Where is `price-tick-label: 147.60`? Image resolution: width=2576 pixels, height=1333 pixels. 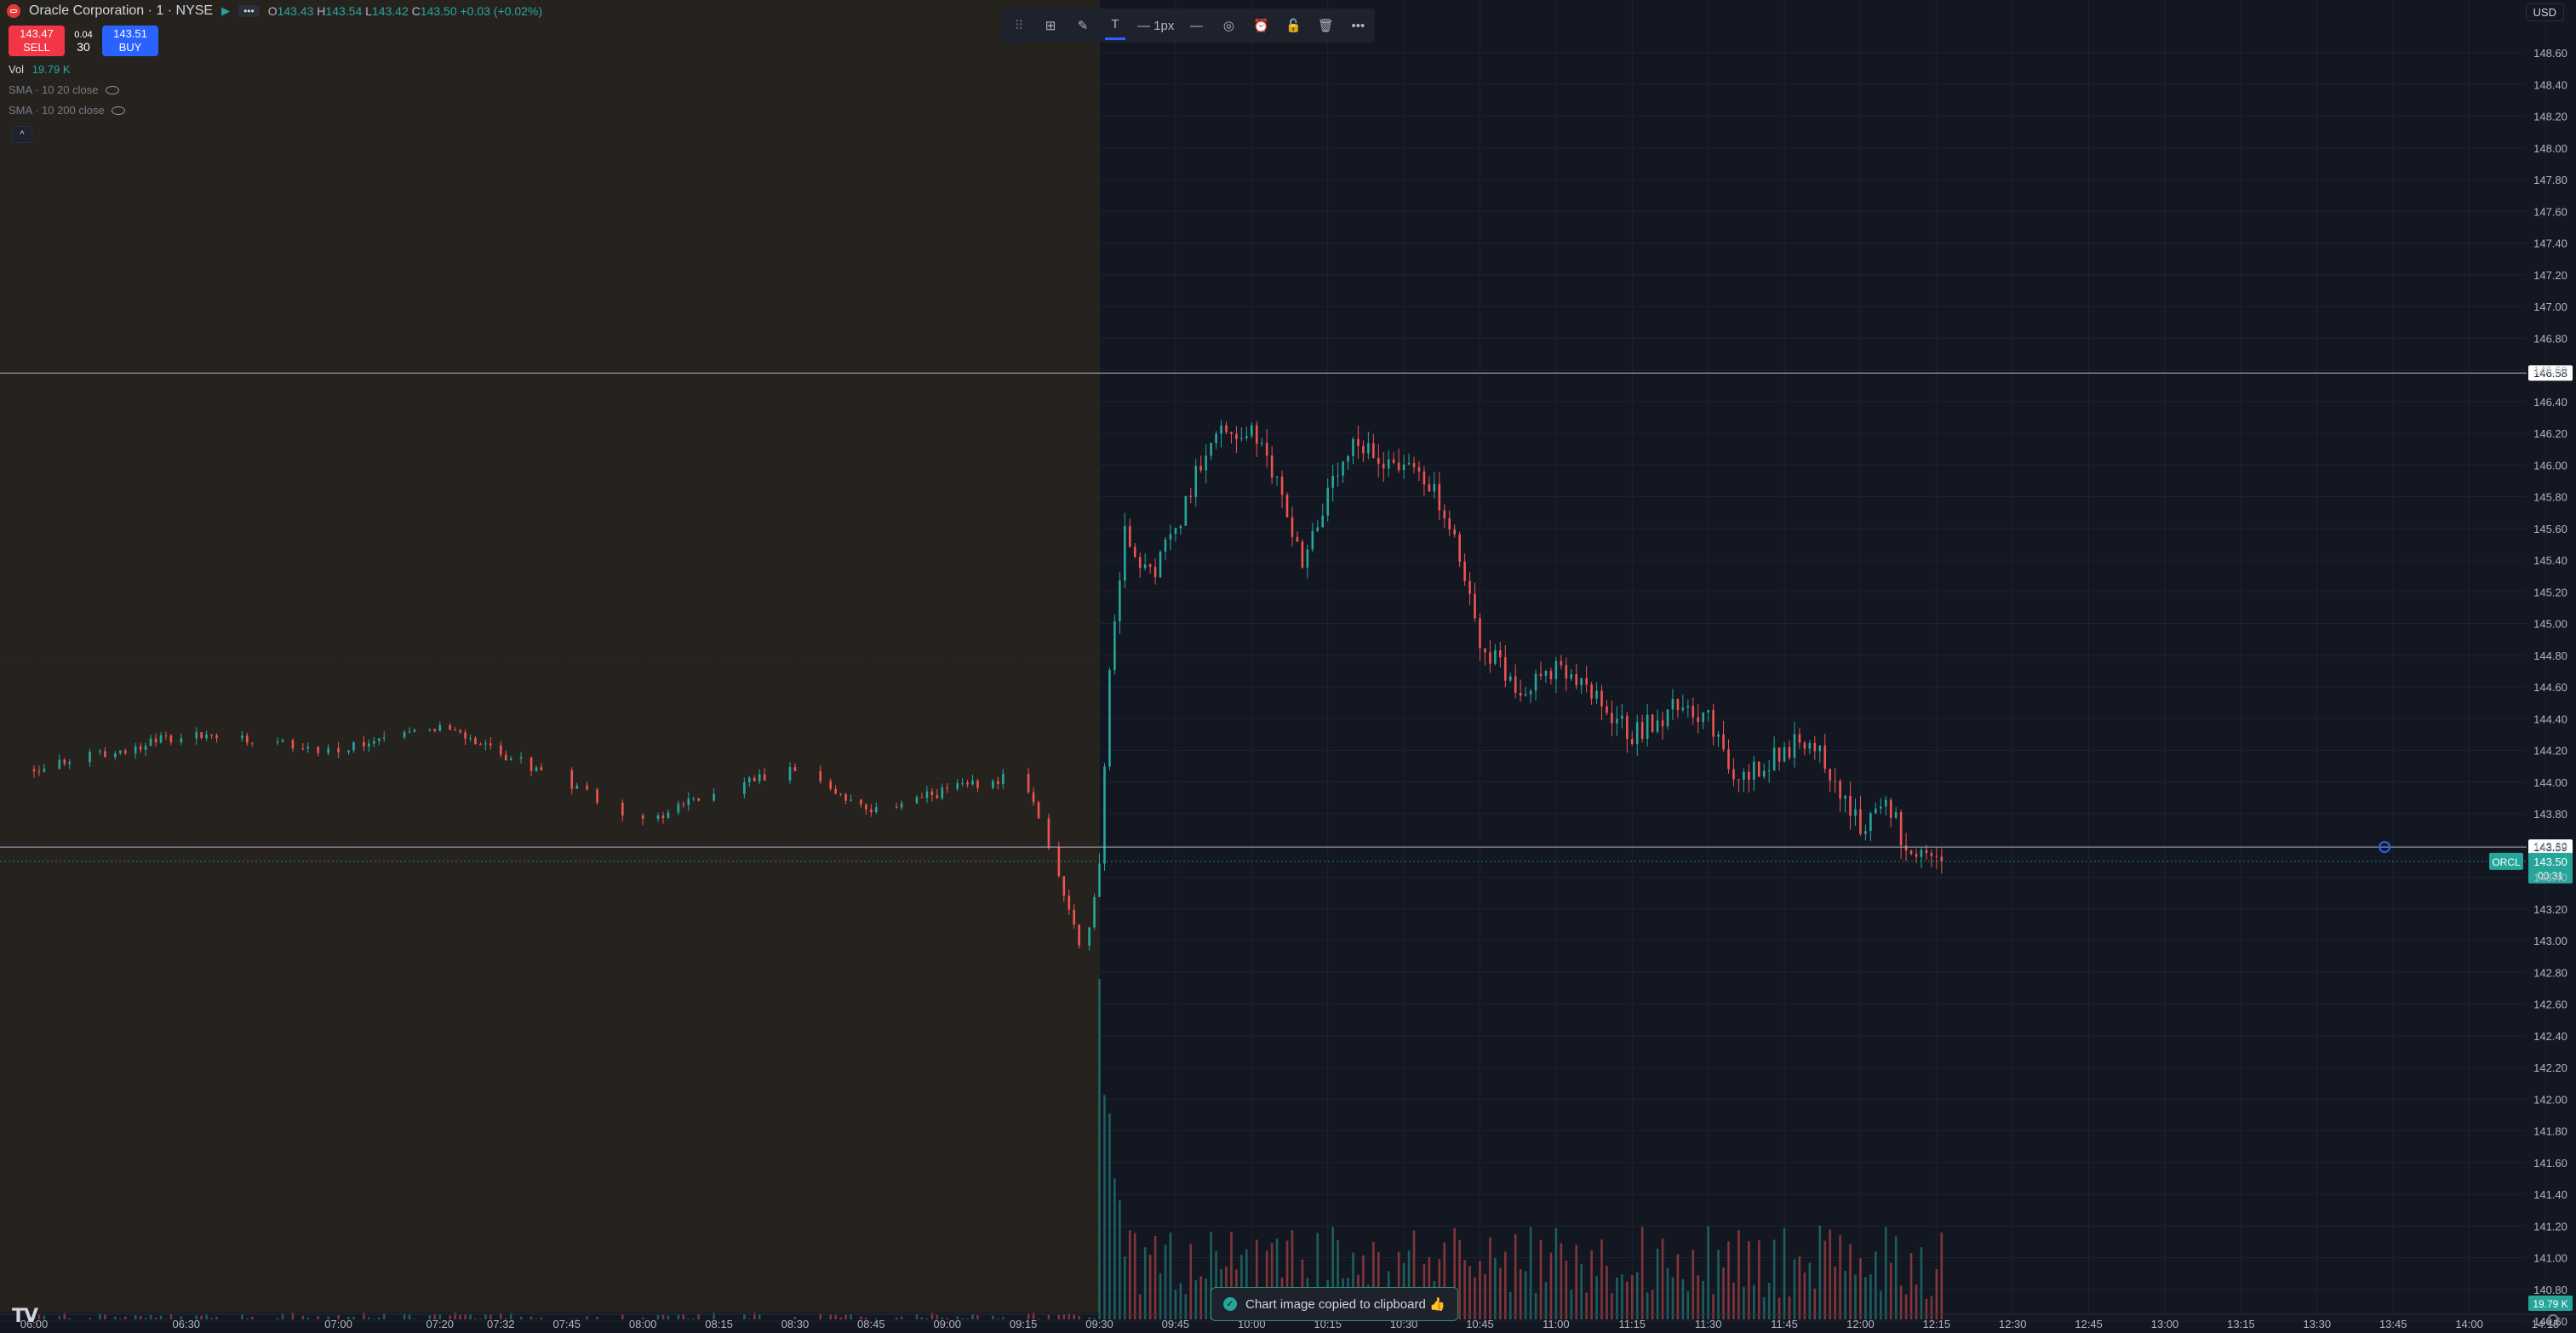
price-tick-label: 147.60 is located at coordinates (2550, 211).